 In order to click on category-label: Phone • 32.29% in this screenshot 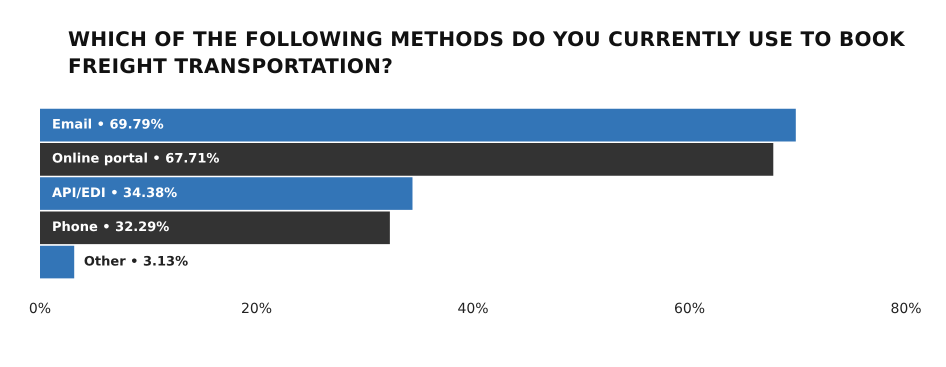, I will do `click(111, 228)`.